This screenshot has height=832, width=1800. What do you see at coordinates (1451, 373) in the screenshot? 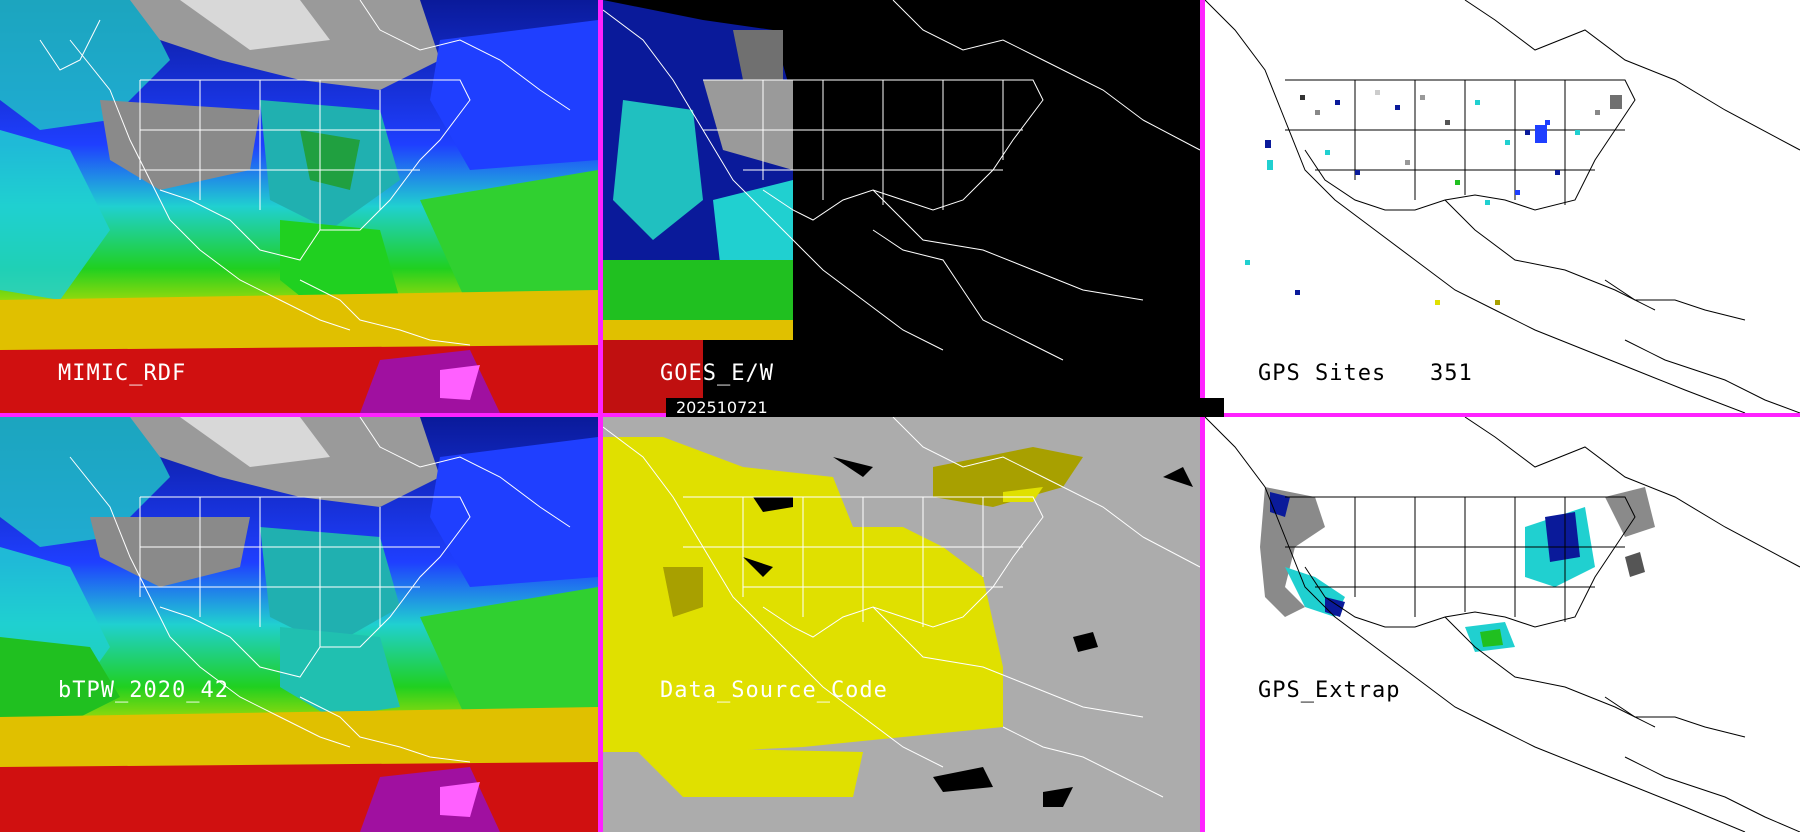
I see `gps-sites-count: 351` at bounding box center [1451, 373].